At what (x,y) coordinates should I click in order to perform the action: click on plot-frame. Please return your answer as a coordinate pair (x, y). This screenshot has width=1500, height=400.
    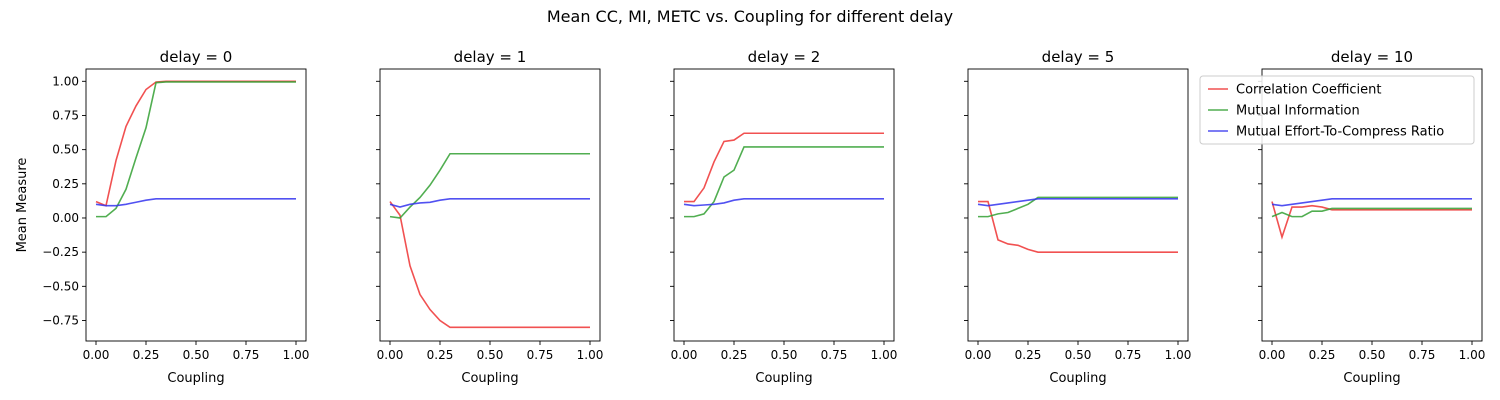
    Looking at the image, I should click on (1078, 205).